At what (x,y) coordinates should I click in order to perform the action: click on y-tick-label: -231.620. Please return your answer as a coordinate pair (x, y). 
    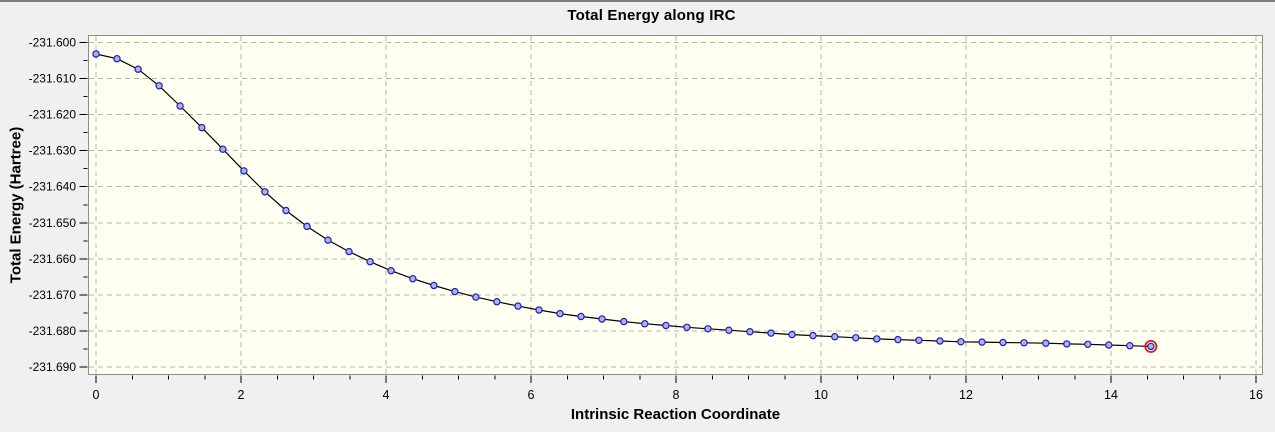
    Looking at the image, I should click on (53, 115).